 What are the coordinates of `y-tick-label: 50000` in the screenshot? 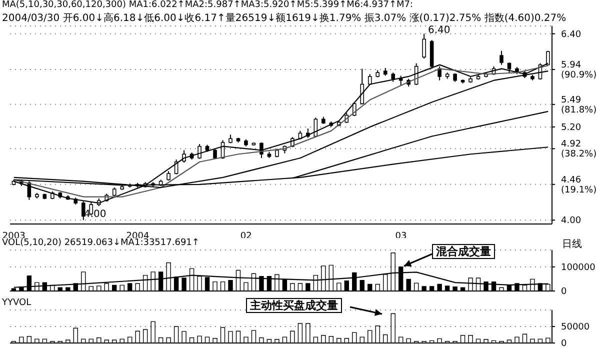 It's located at (575, 327).